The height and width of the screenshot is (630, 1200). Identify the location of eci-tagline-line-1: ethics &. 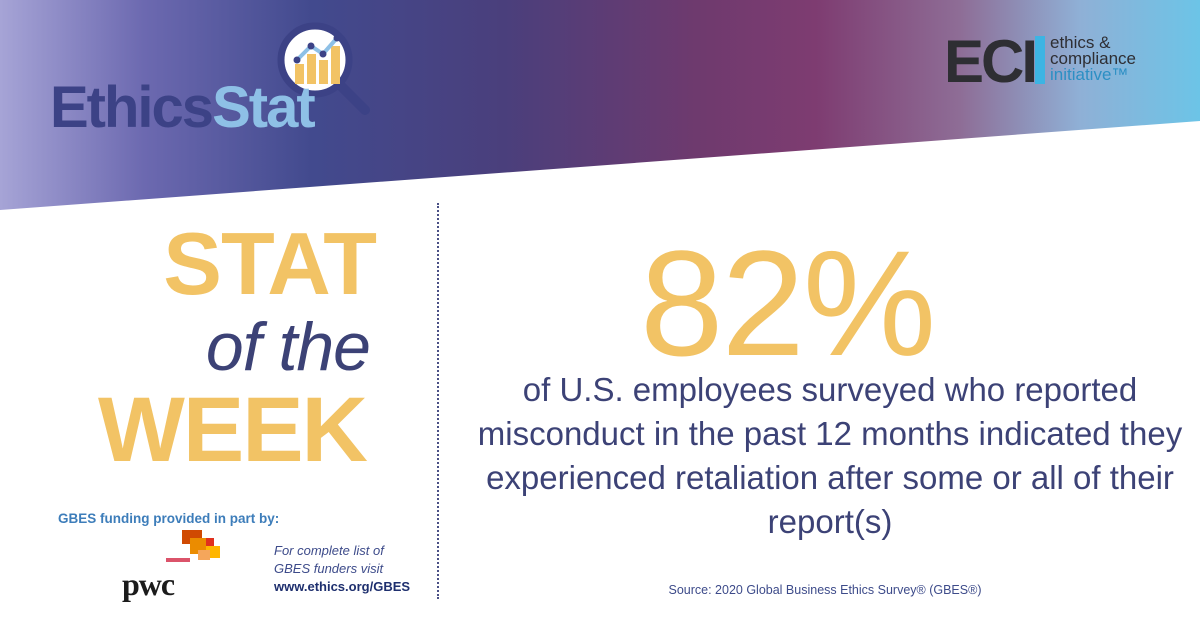
(1080, 42).